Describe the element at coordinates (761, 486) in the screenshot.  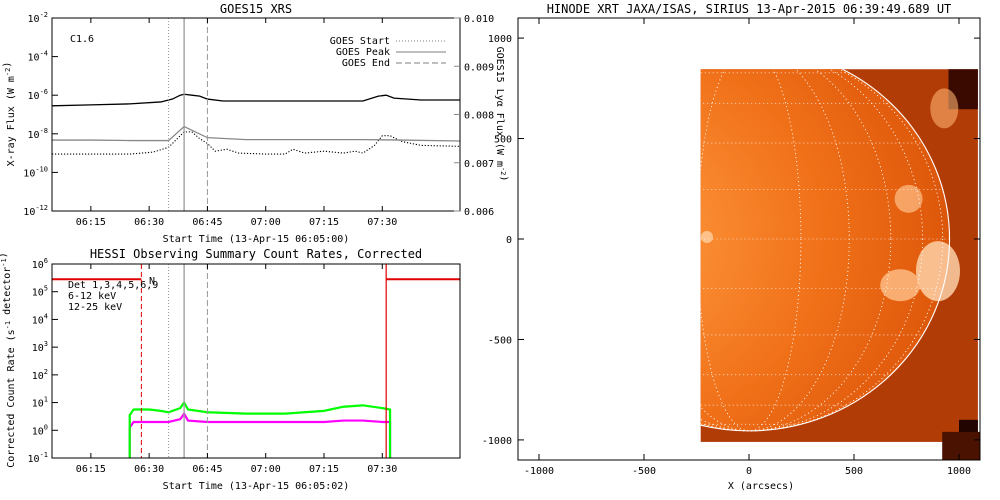
I see `xrt-xlabel: X (arcsecs)` at that location.